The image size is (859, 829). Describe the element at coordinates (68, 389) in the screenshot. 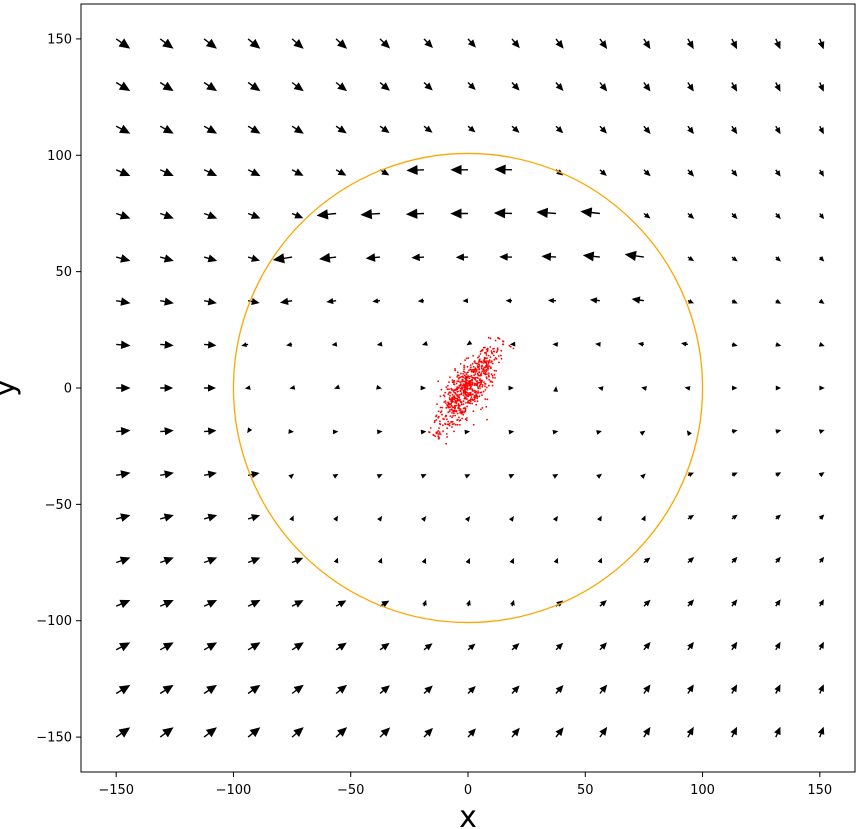

I see `y-tick-label: 0` at that location.